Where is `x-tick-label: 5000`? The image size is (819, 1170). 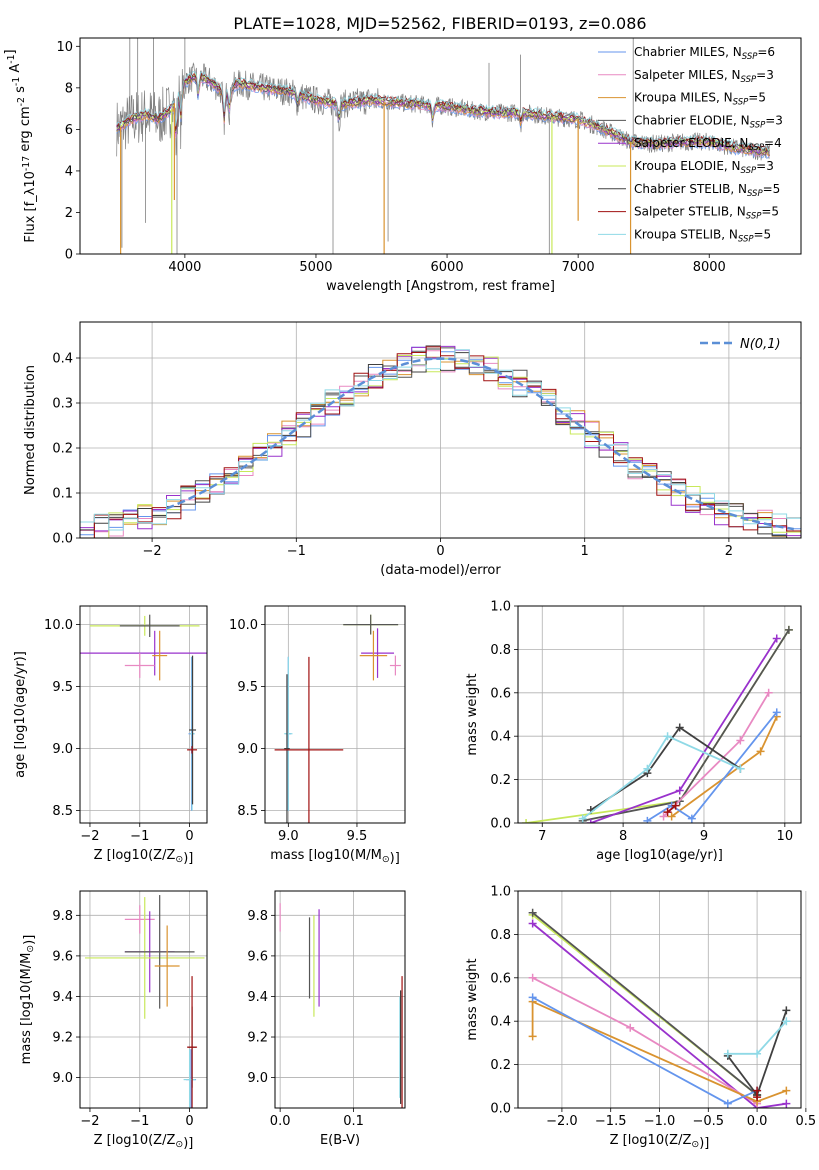 x-tick-label: 5000 is located at coordinates (315, 267).